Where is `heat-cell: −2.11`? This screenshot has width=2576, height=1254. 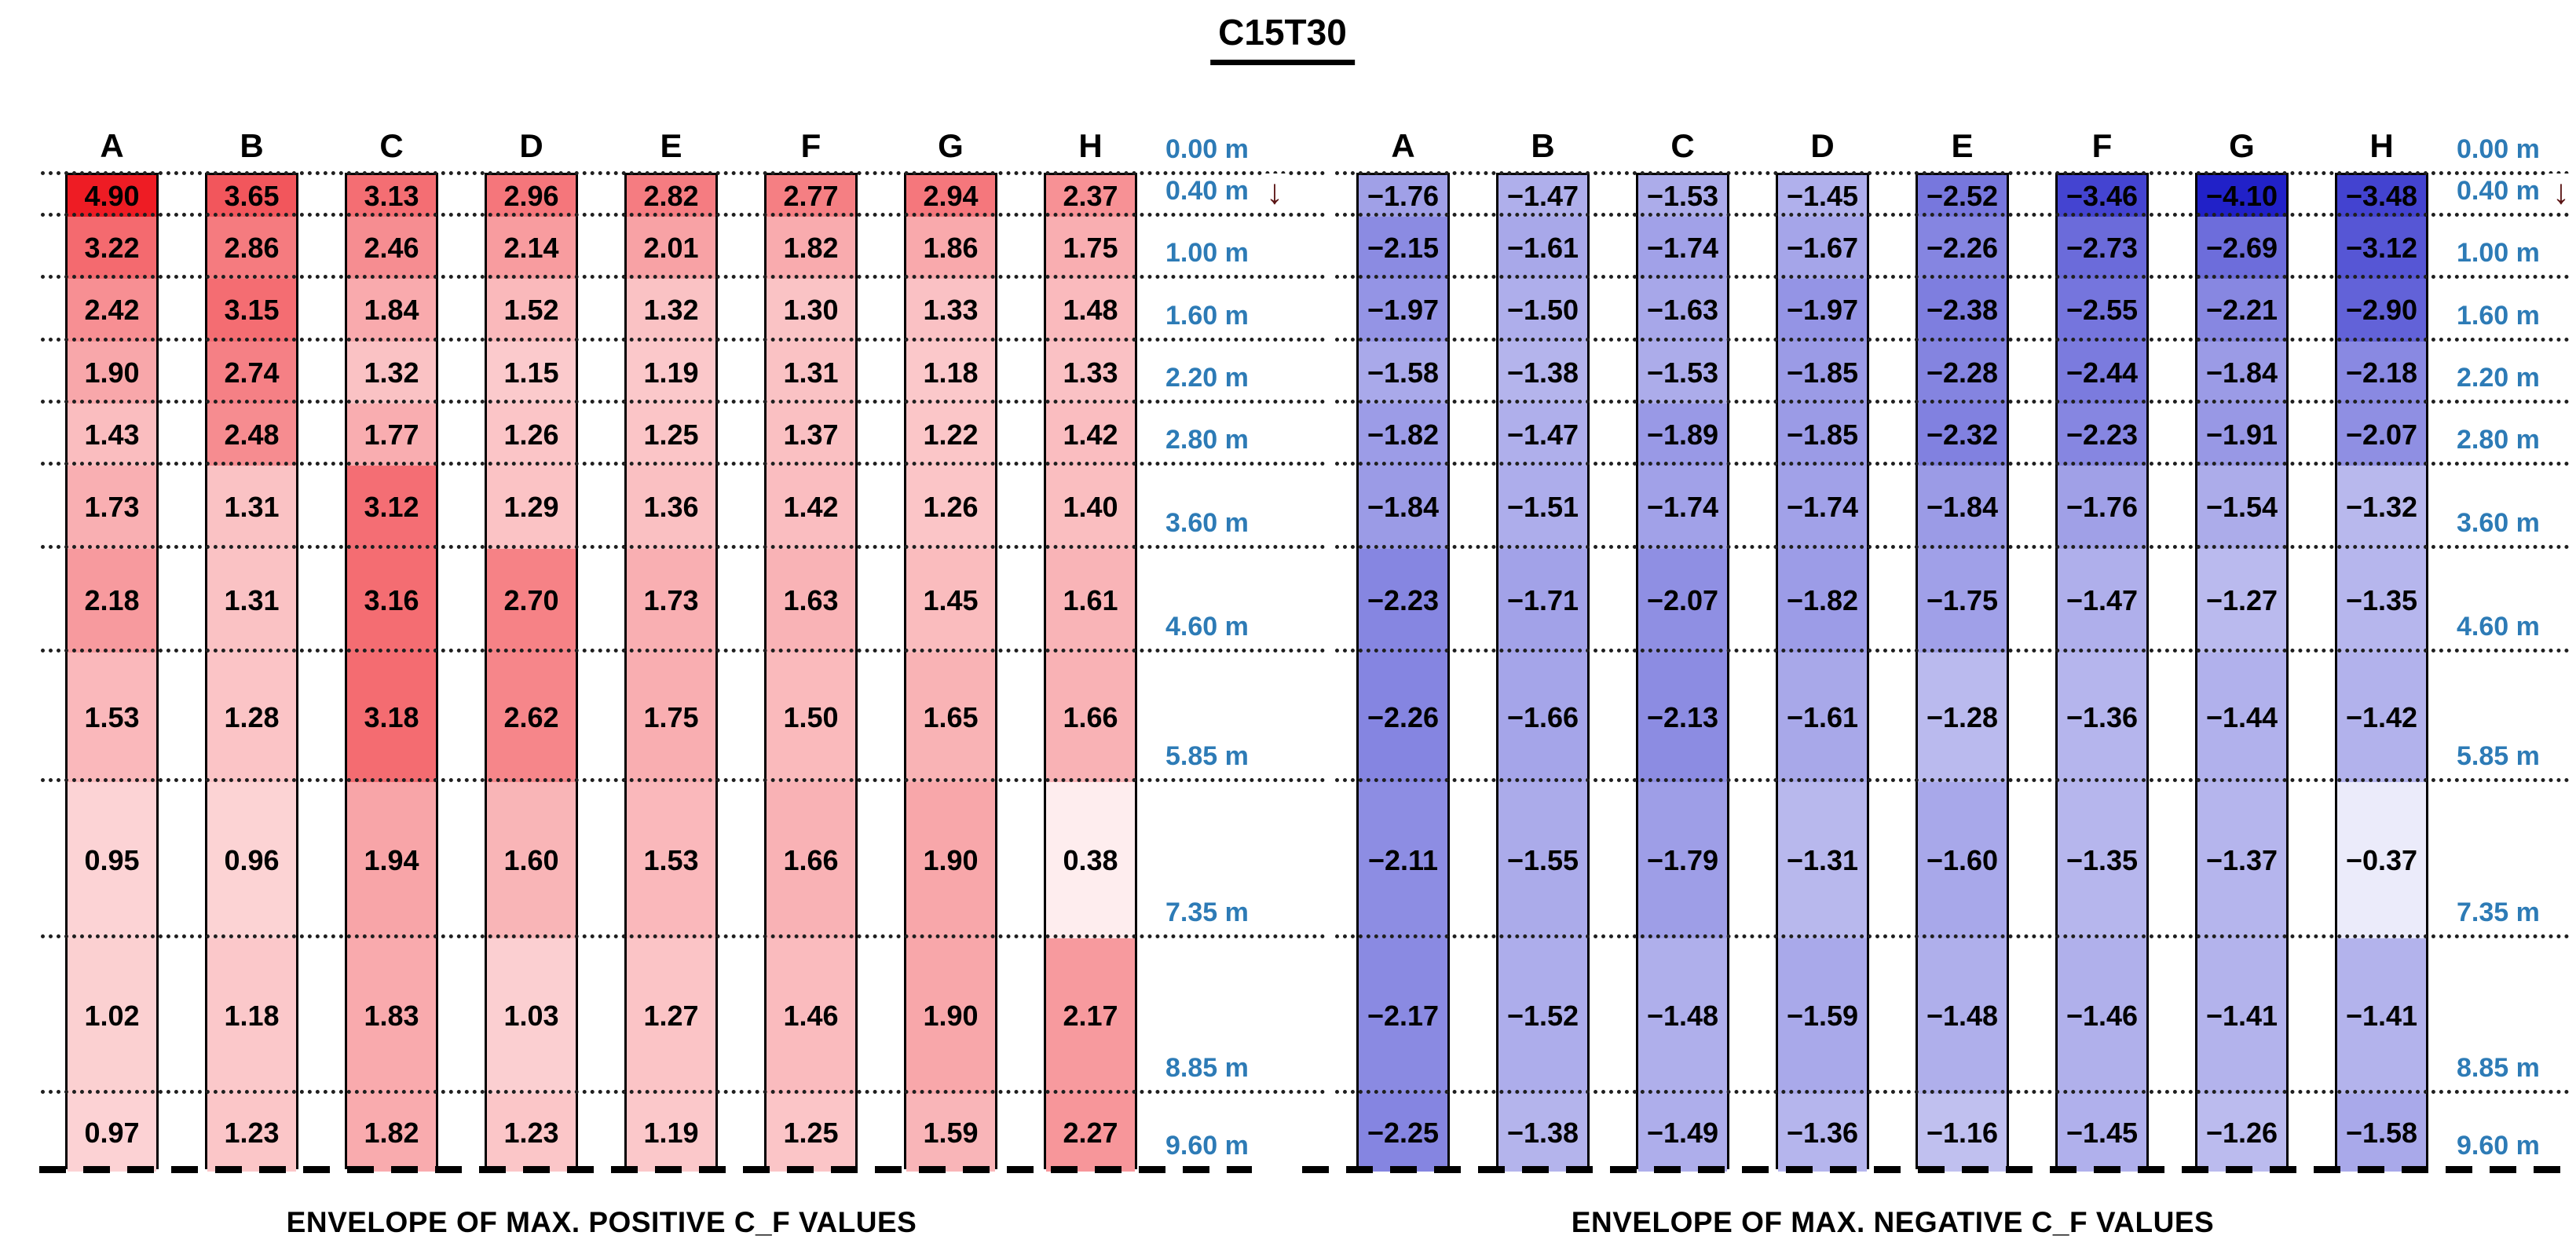 heat-cell: −2.11 is located at coordinates (1403, 860).